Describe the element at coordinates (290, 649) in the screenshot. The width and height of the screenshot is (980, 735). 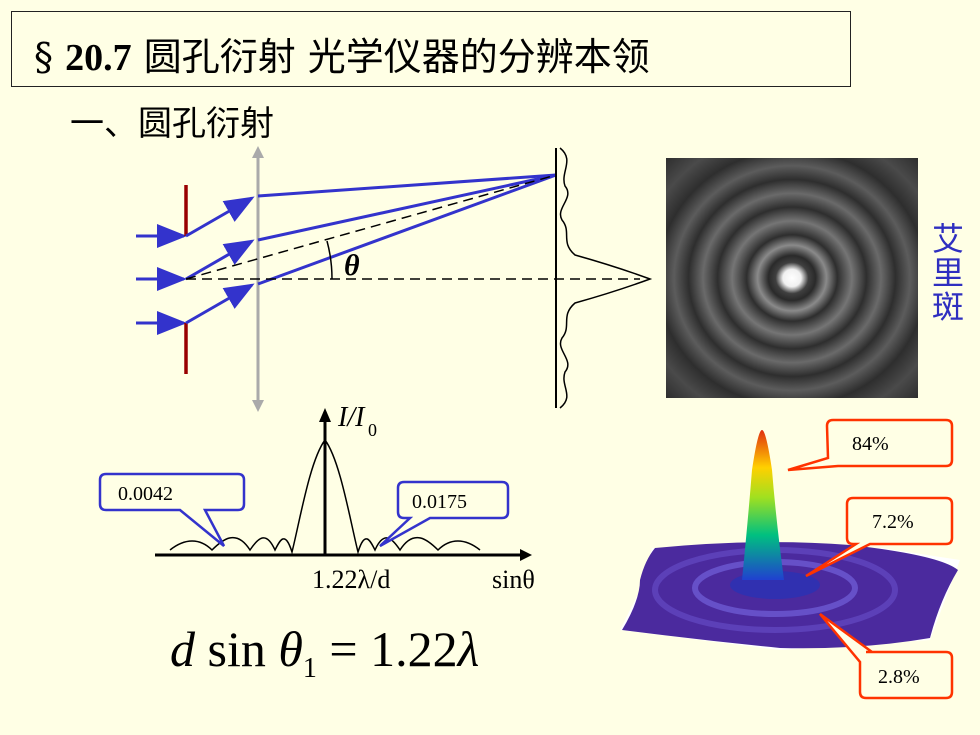
I see `formula-theta: θ` at that location.